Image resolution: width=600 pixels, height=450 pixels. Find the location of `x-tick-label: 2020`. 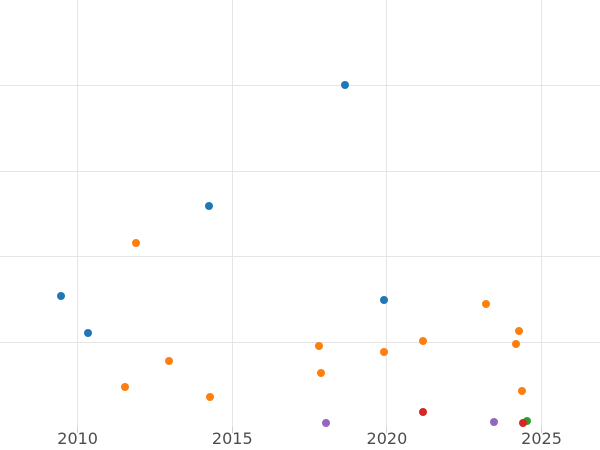

x-tick-label: 2020 is located at coordinates (387, 438).